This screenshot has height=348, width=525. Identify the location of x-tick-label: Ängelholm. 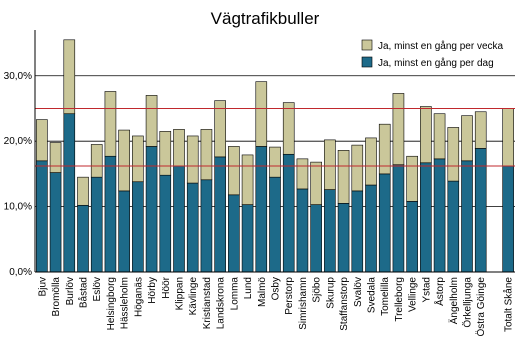
(454, 300).